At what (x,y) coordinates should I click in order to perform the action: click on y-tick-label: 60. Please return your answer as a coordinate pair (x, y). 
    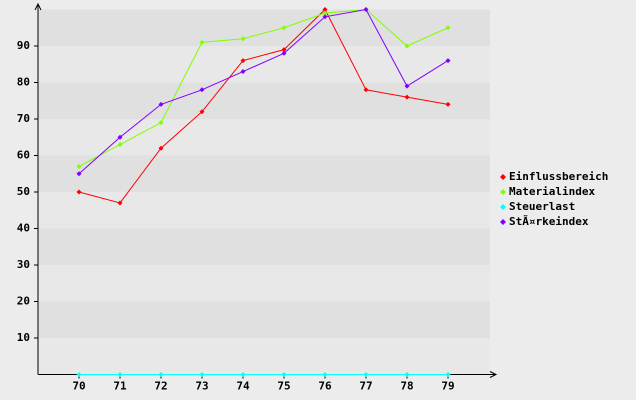
    Looking at the image, I should click on (23, 155).